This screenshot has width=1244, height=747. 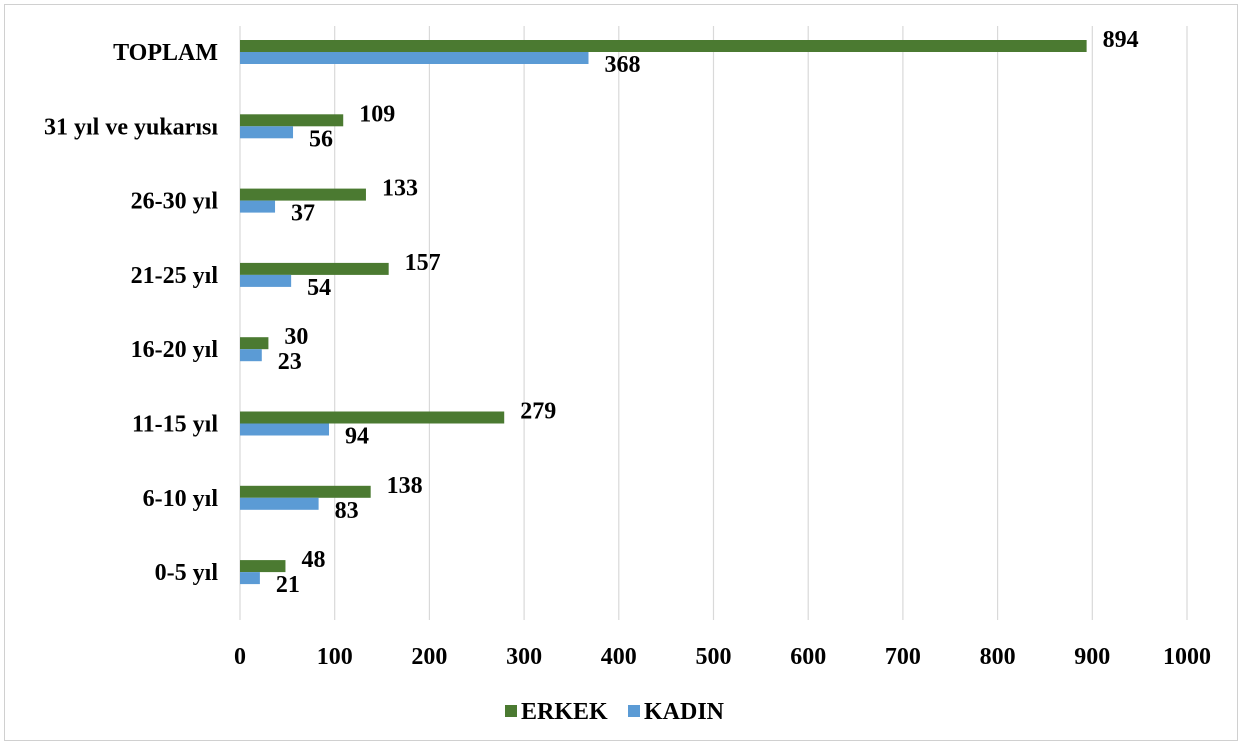 What do you see at coordinates (400, 189) in the screenshot?
I see `data-label-erkek: 133` at bounding box center [400, 189].